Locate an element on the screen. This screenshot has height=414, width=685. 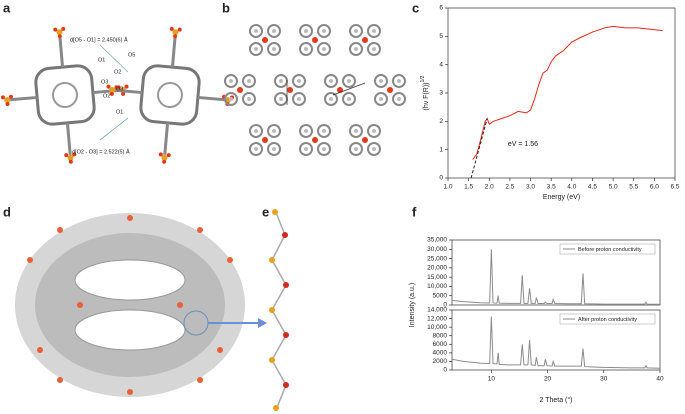
legend-label: After proton conductivity is located at coordinates (607, 320).